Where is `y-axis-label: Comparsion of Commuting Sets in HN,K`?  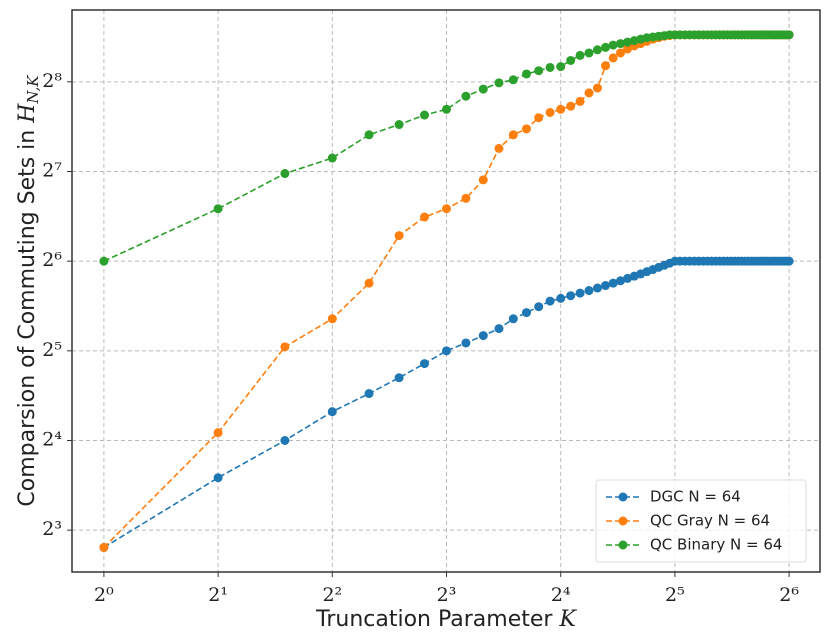 y-axis-label: Comparsion of Commuting Sets in HN,K is located at coordinates (28, 291).